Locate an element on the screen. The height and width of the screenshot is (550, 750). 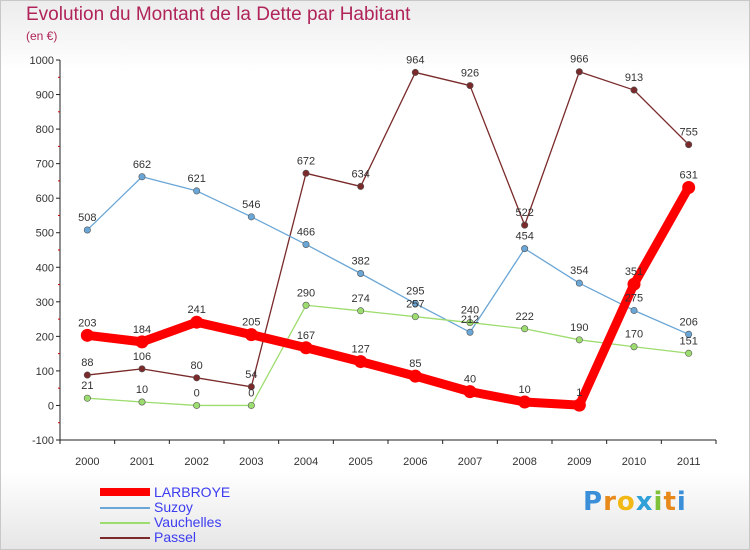
x-tick-label: 2005 is located at coordinates (360, 462).